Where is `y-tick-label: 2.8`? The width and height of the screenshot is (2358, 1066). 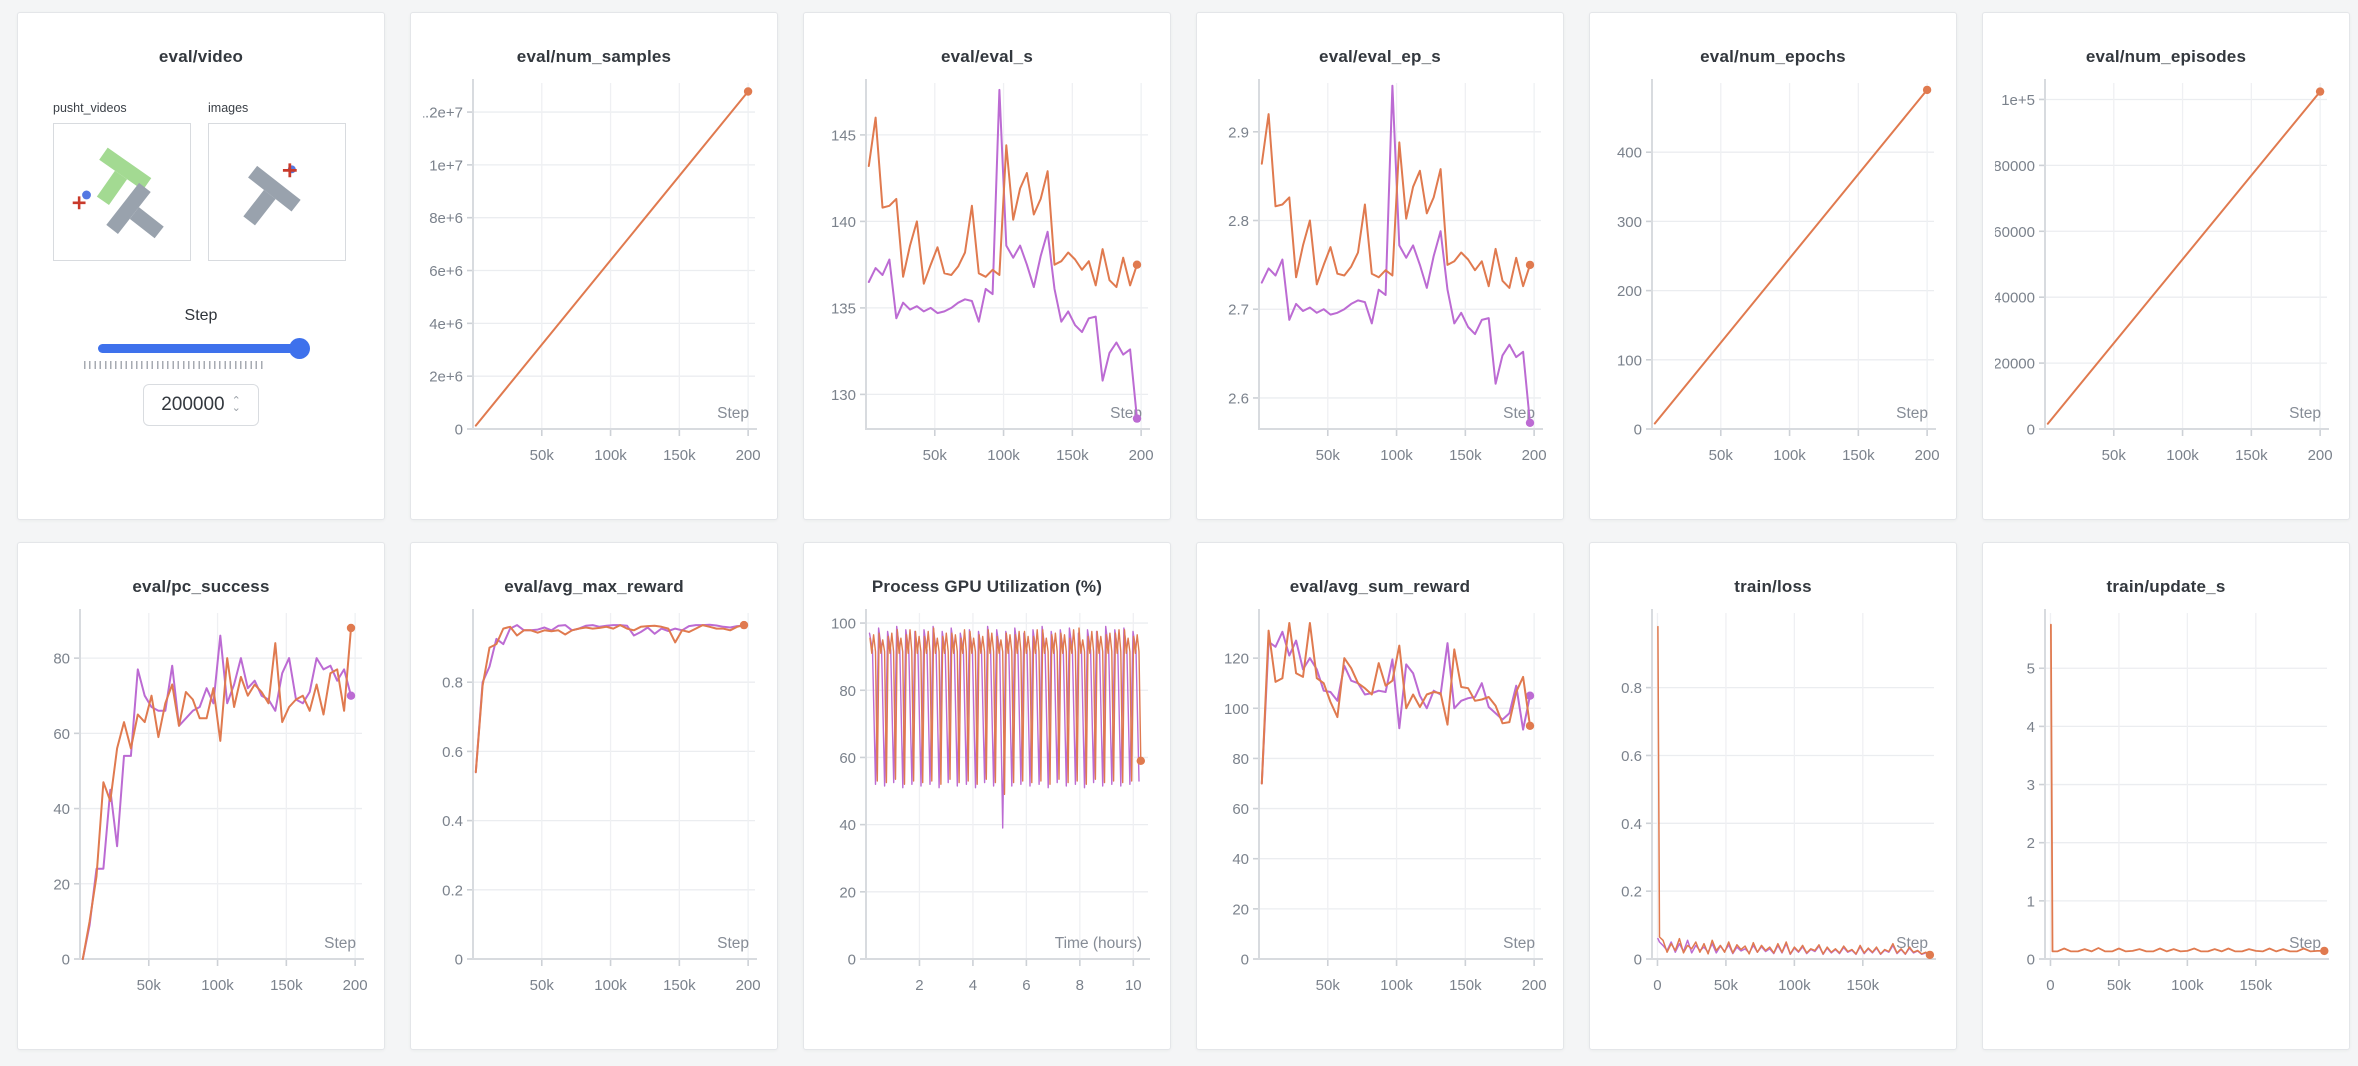 y-tick-label: 2.8 is located at coordinates (1238, 221).